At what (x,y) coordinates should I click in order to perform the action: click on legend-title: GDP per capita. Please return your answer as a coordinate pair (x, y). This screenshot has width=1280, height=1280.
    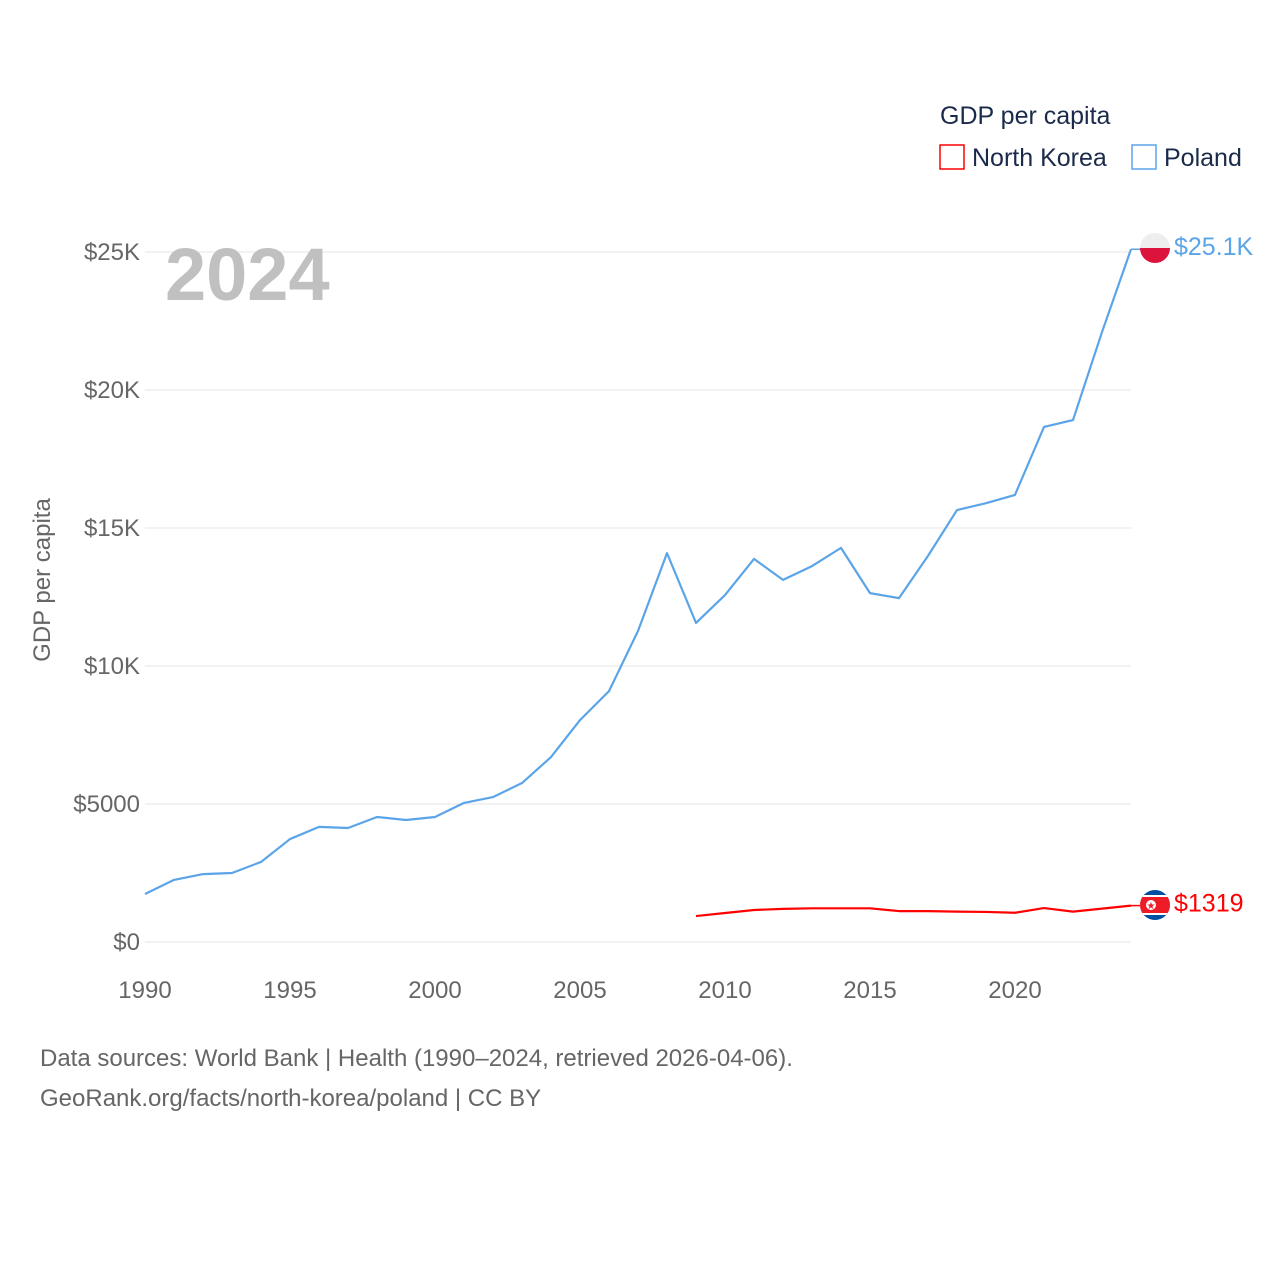
    Looking at the image, I should click on (1025, 116).